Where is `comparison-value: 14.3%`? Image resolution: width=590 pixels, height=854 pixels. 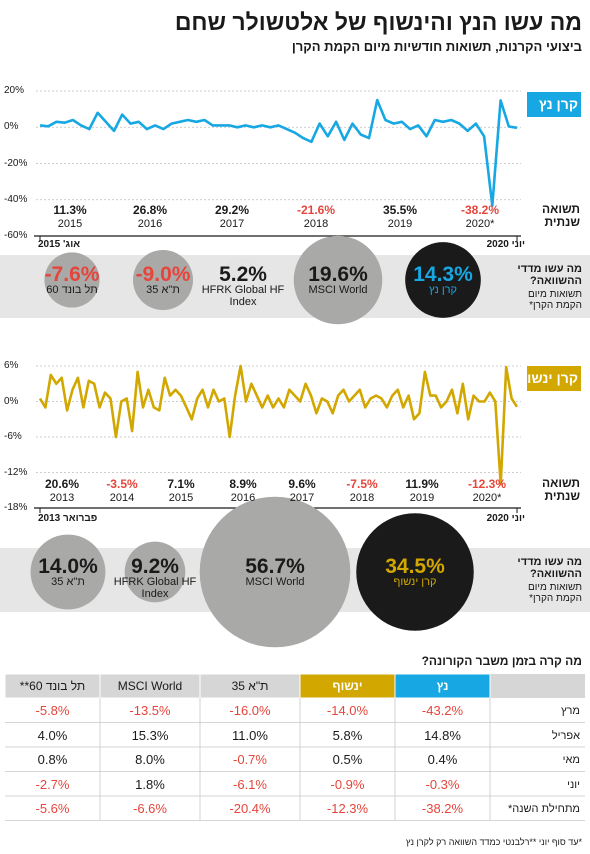
comparison-value: 14.3% is located at coordinates (443, 274).